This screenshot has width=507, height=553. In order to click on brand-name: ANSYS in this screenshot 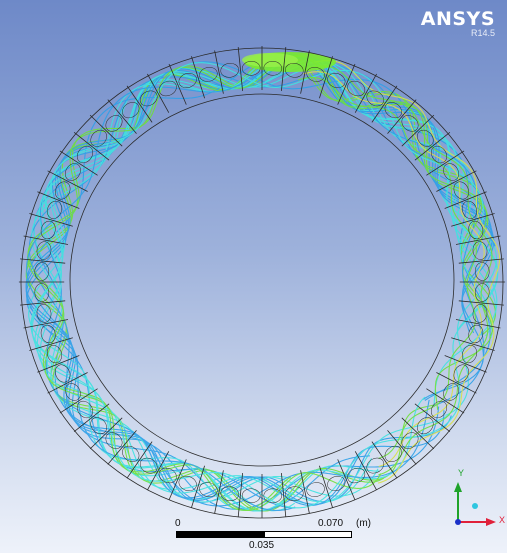, I will do `click(457, 19)`.